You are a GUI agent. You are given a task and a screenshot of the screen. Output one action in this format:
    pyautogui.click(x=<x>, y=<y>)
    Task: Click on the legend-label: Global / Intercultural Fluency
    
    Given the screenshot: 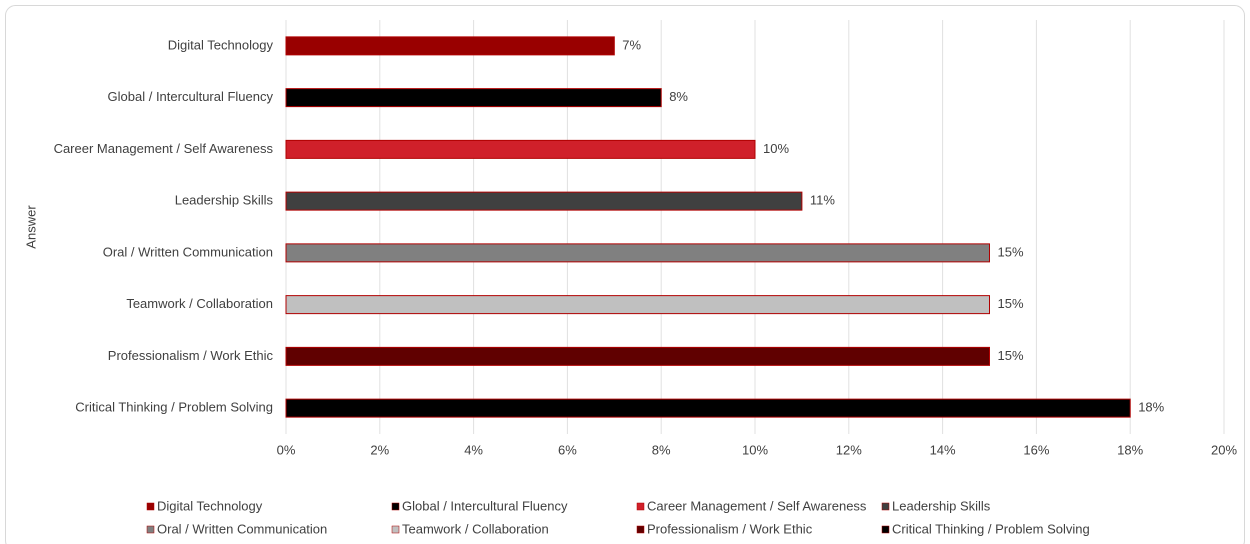 What is the action you would take?
    pyautogui.click(x=485, y=505)
    